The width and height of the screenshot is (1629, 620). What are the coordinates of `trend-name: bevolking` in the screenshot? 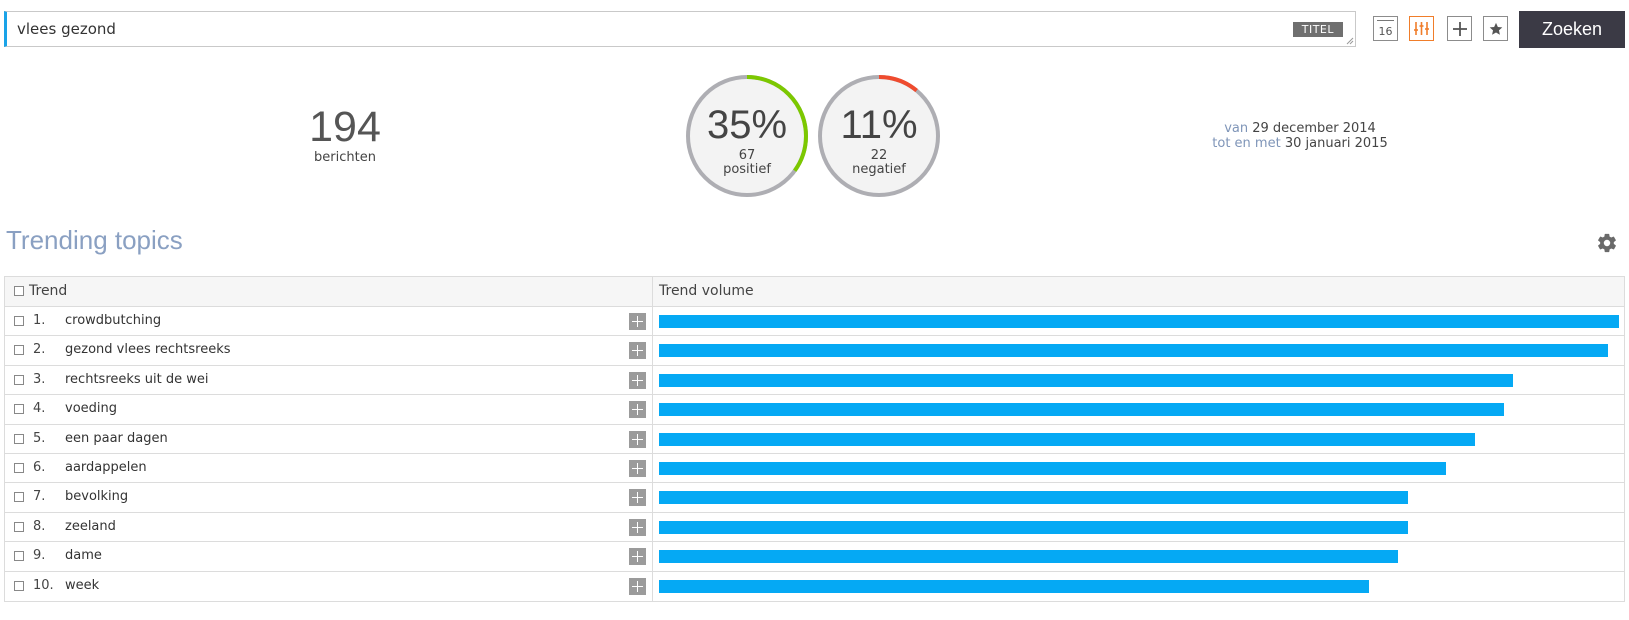 It's located at (97, 497).